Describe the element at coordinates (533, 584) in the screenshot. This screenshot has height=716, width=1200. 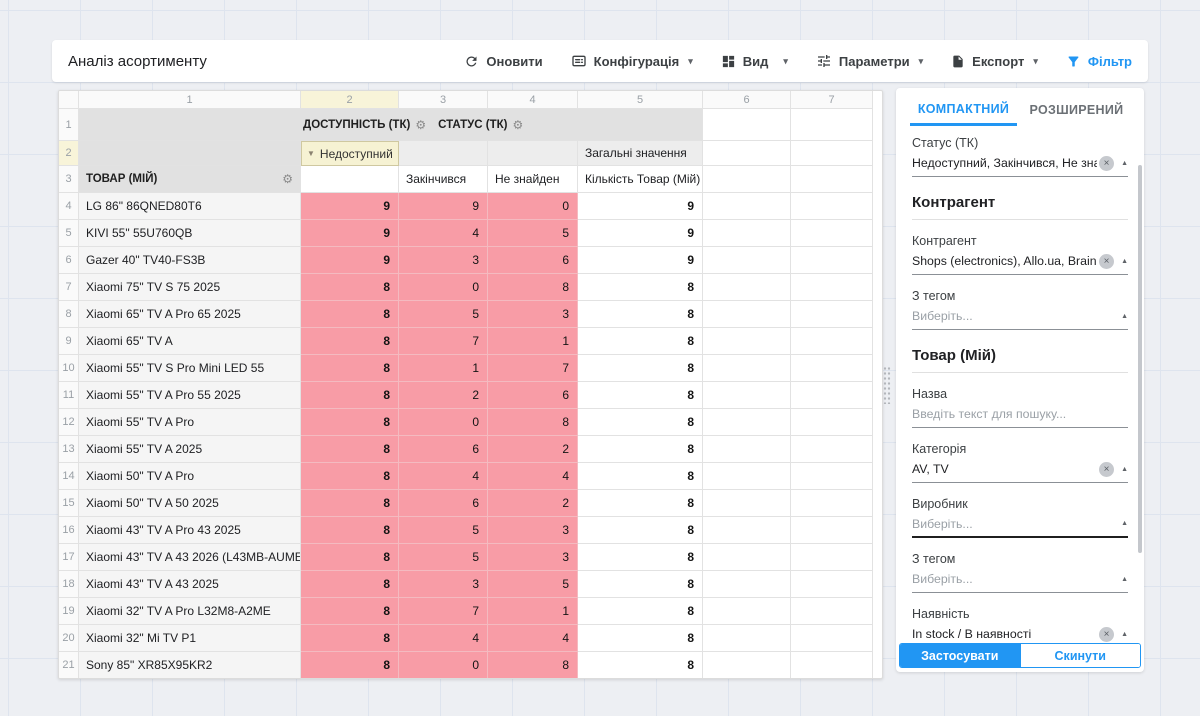
I see `not-found-count-cell: 5` at that location.